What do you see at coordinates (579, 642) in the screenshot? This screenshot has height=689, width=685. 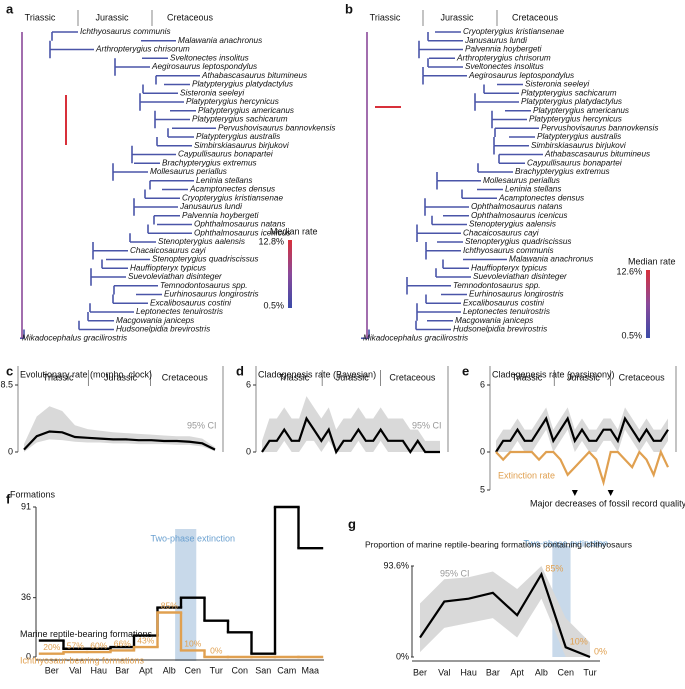 I see `value-label: 10%` at bounding box center [579, 642].